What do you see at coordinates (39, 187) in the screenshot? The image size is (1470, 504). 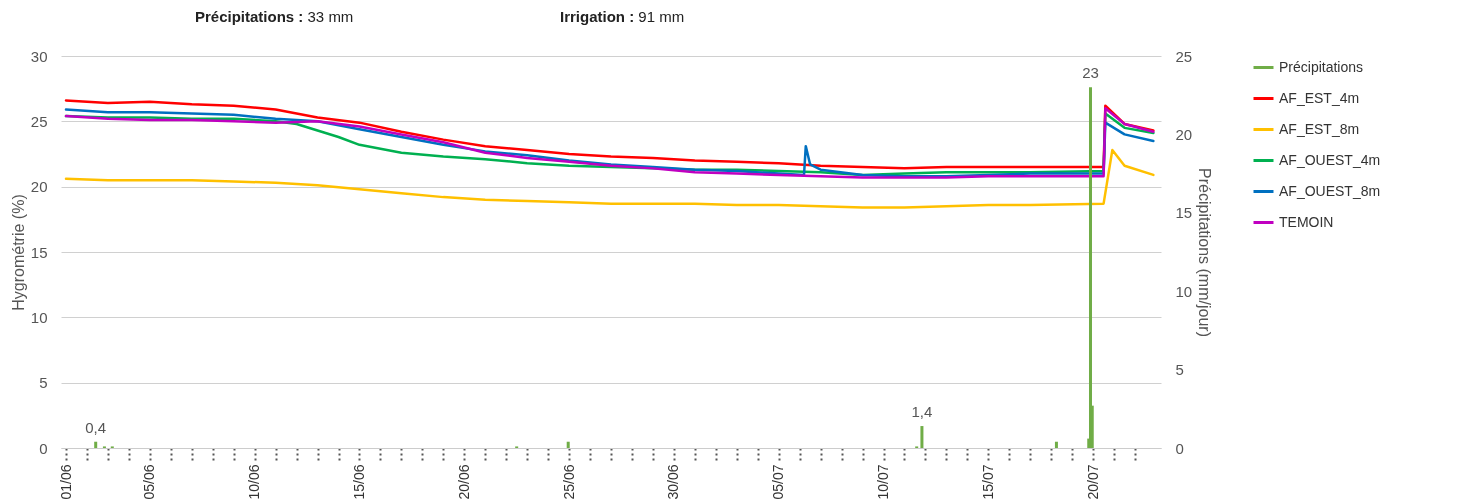 I see `y-tick-label: 20` at bounding box center [39, 187].